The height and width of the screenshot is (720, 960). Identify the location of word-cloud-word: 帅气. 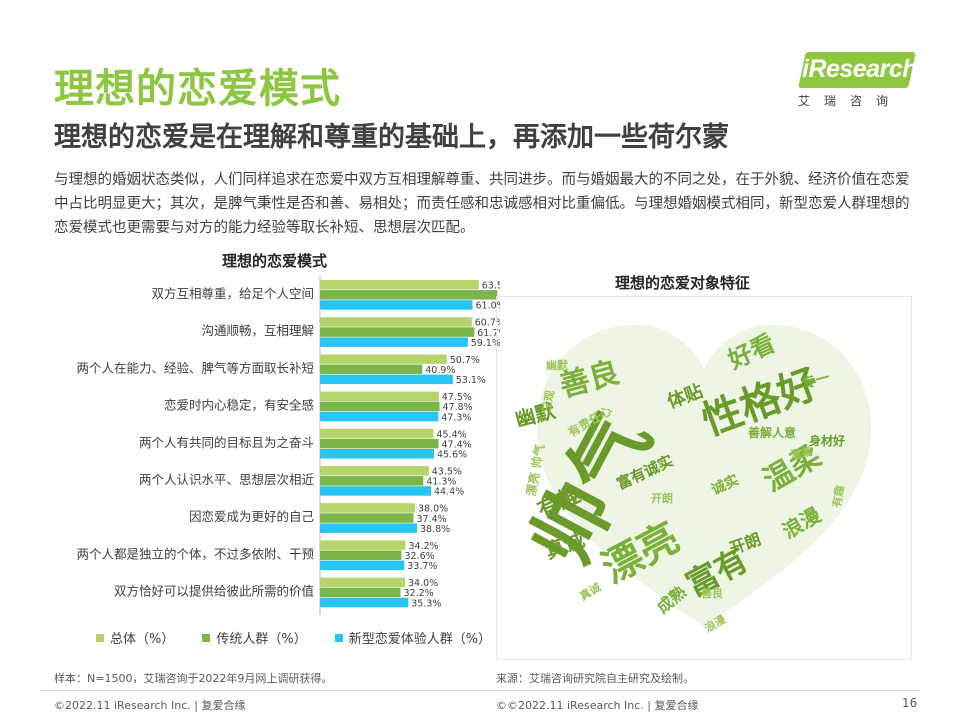
(537, 456).